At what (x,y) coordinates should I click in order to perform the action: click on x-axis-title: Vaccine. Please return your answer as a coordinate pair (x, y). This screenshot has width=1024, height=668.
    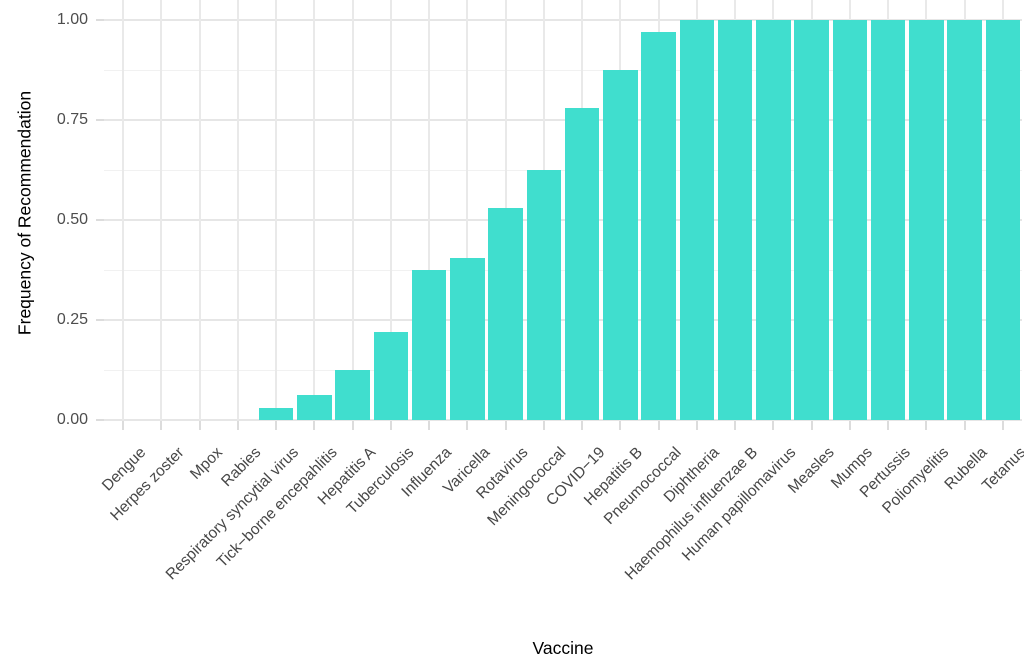
    Looking at the image, I should click on (563, 648).